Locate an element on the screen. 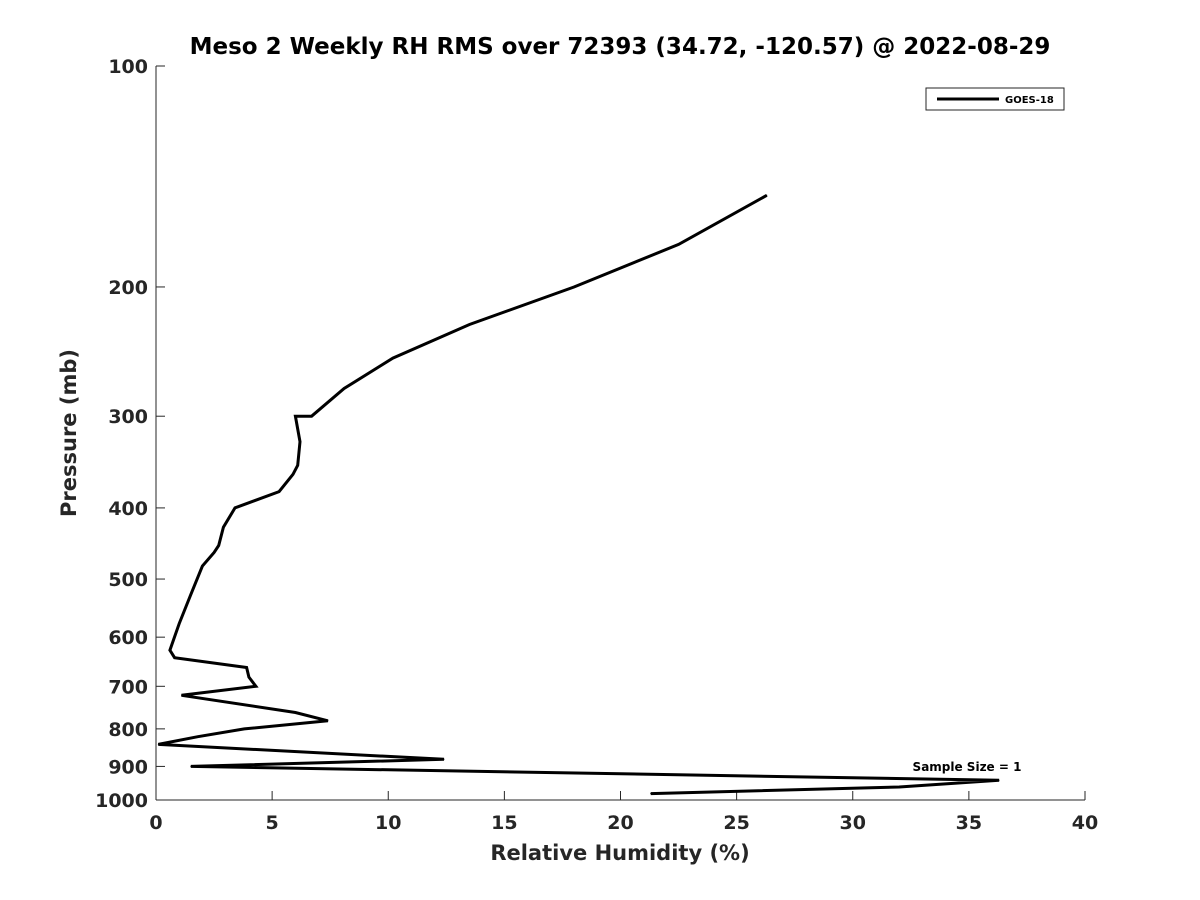  y-tick-label: 500 is located at coordinates (128, 580).